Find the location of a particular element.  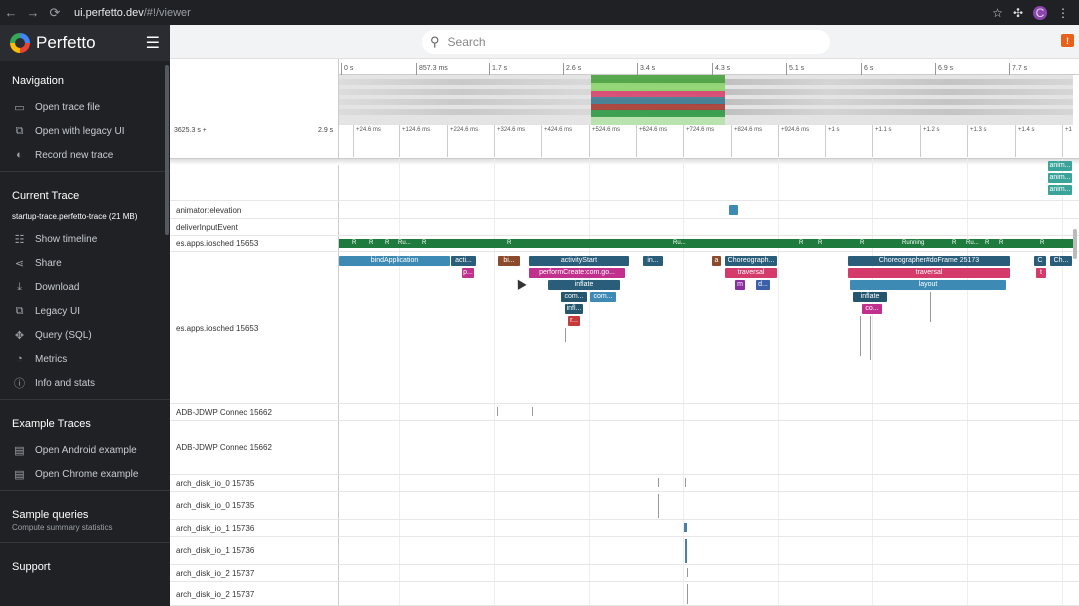

sidebar-item-open-legacy: ⧉ Open with legacy UI is located at coordinates (85, 131).